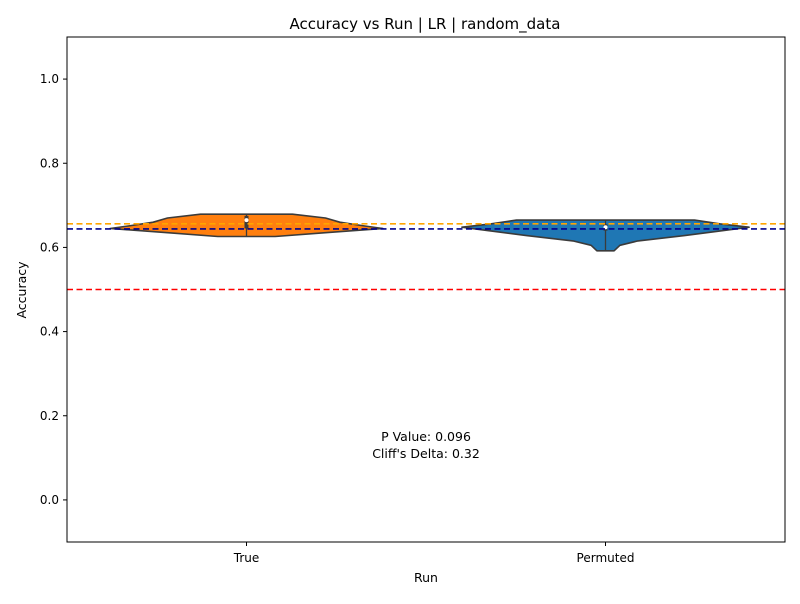  I want to click on chart-title: Accuracy vs Run | LR | random_data, so click(425, 24).